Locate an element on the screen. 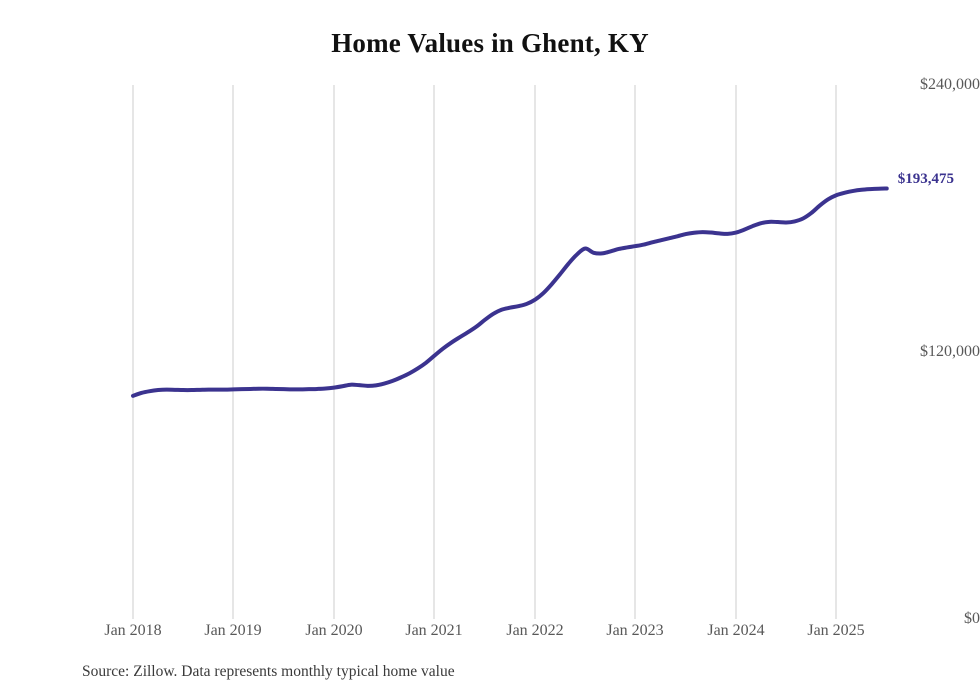  x-axis-tick-label-jan-2025: Jan 2025 is located at coordinates (836, 630).